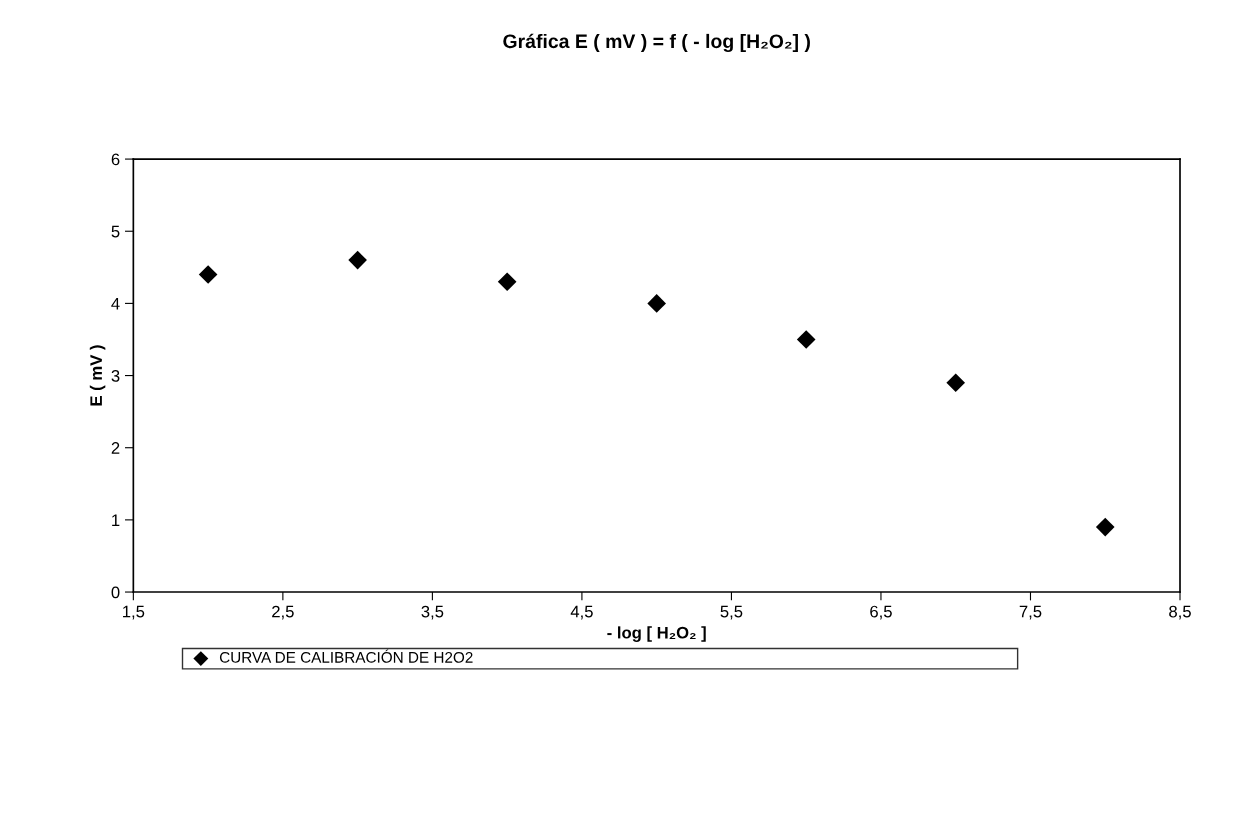  I want to click on y-tick-label: 5, so click(115, 231).